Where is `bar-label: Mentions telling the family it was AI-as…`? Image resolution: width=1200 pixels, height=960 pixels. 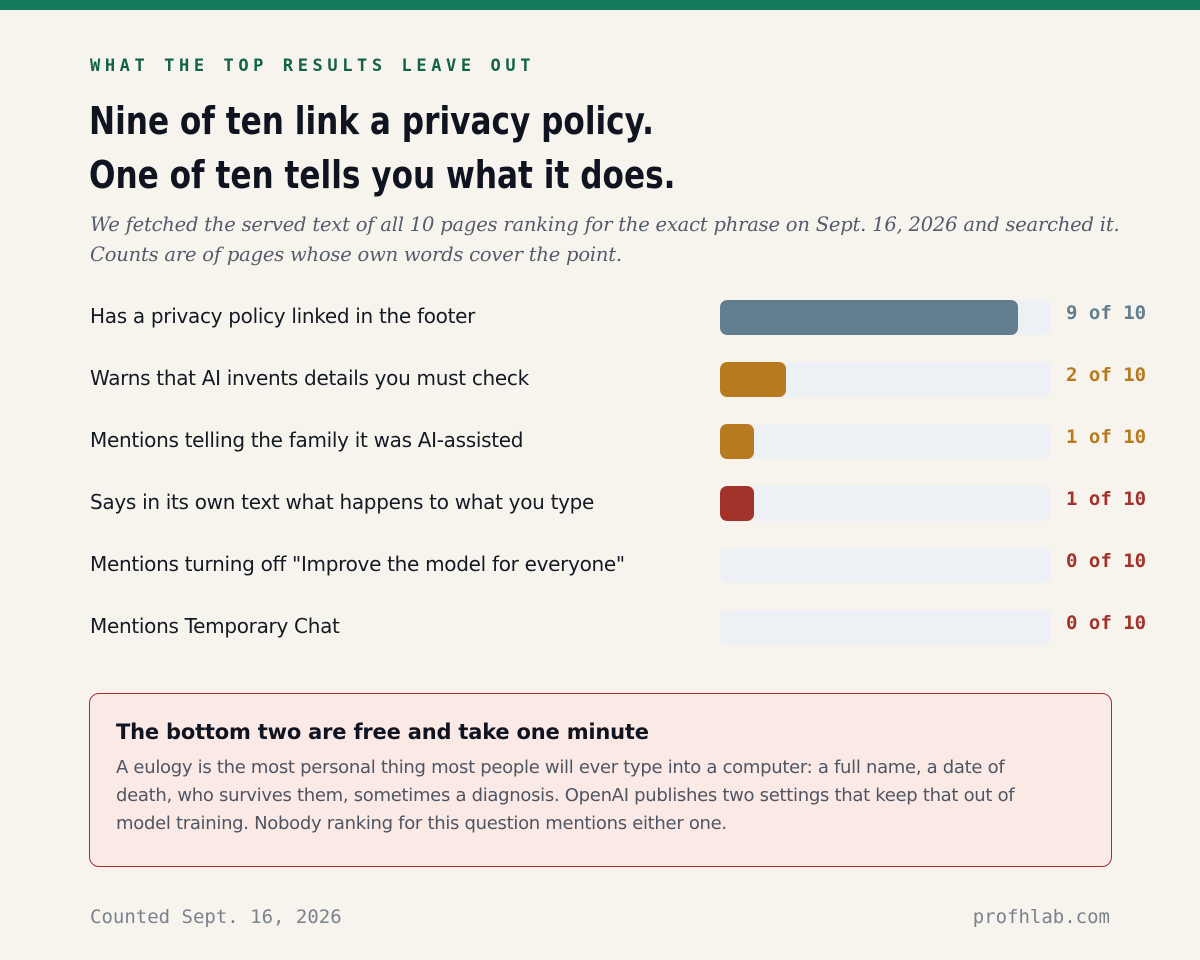
bar-label: Mentions telling the family it was AI-as… is located at coordinates (307, 440).